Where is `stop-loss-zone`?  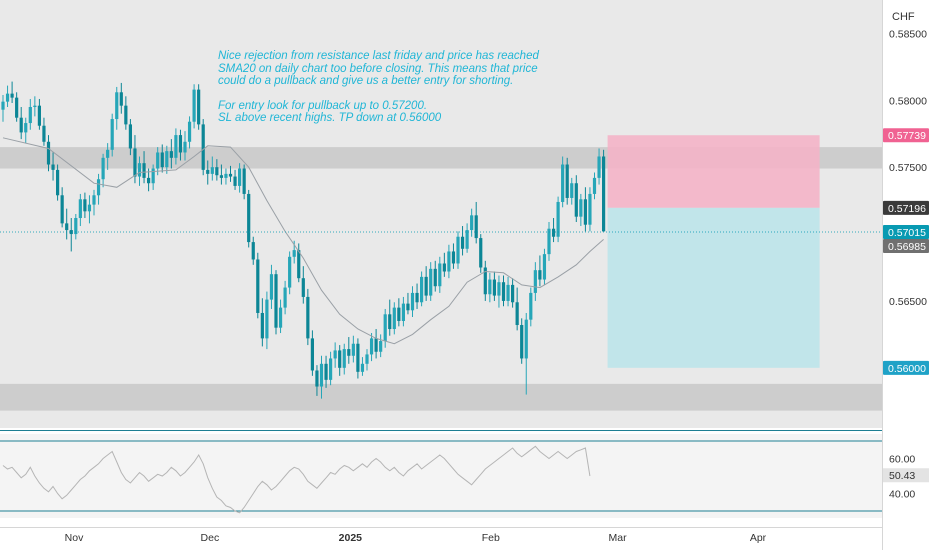
stop-loss-zone is located at coordinates (713, 171).